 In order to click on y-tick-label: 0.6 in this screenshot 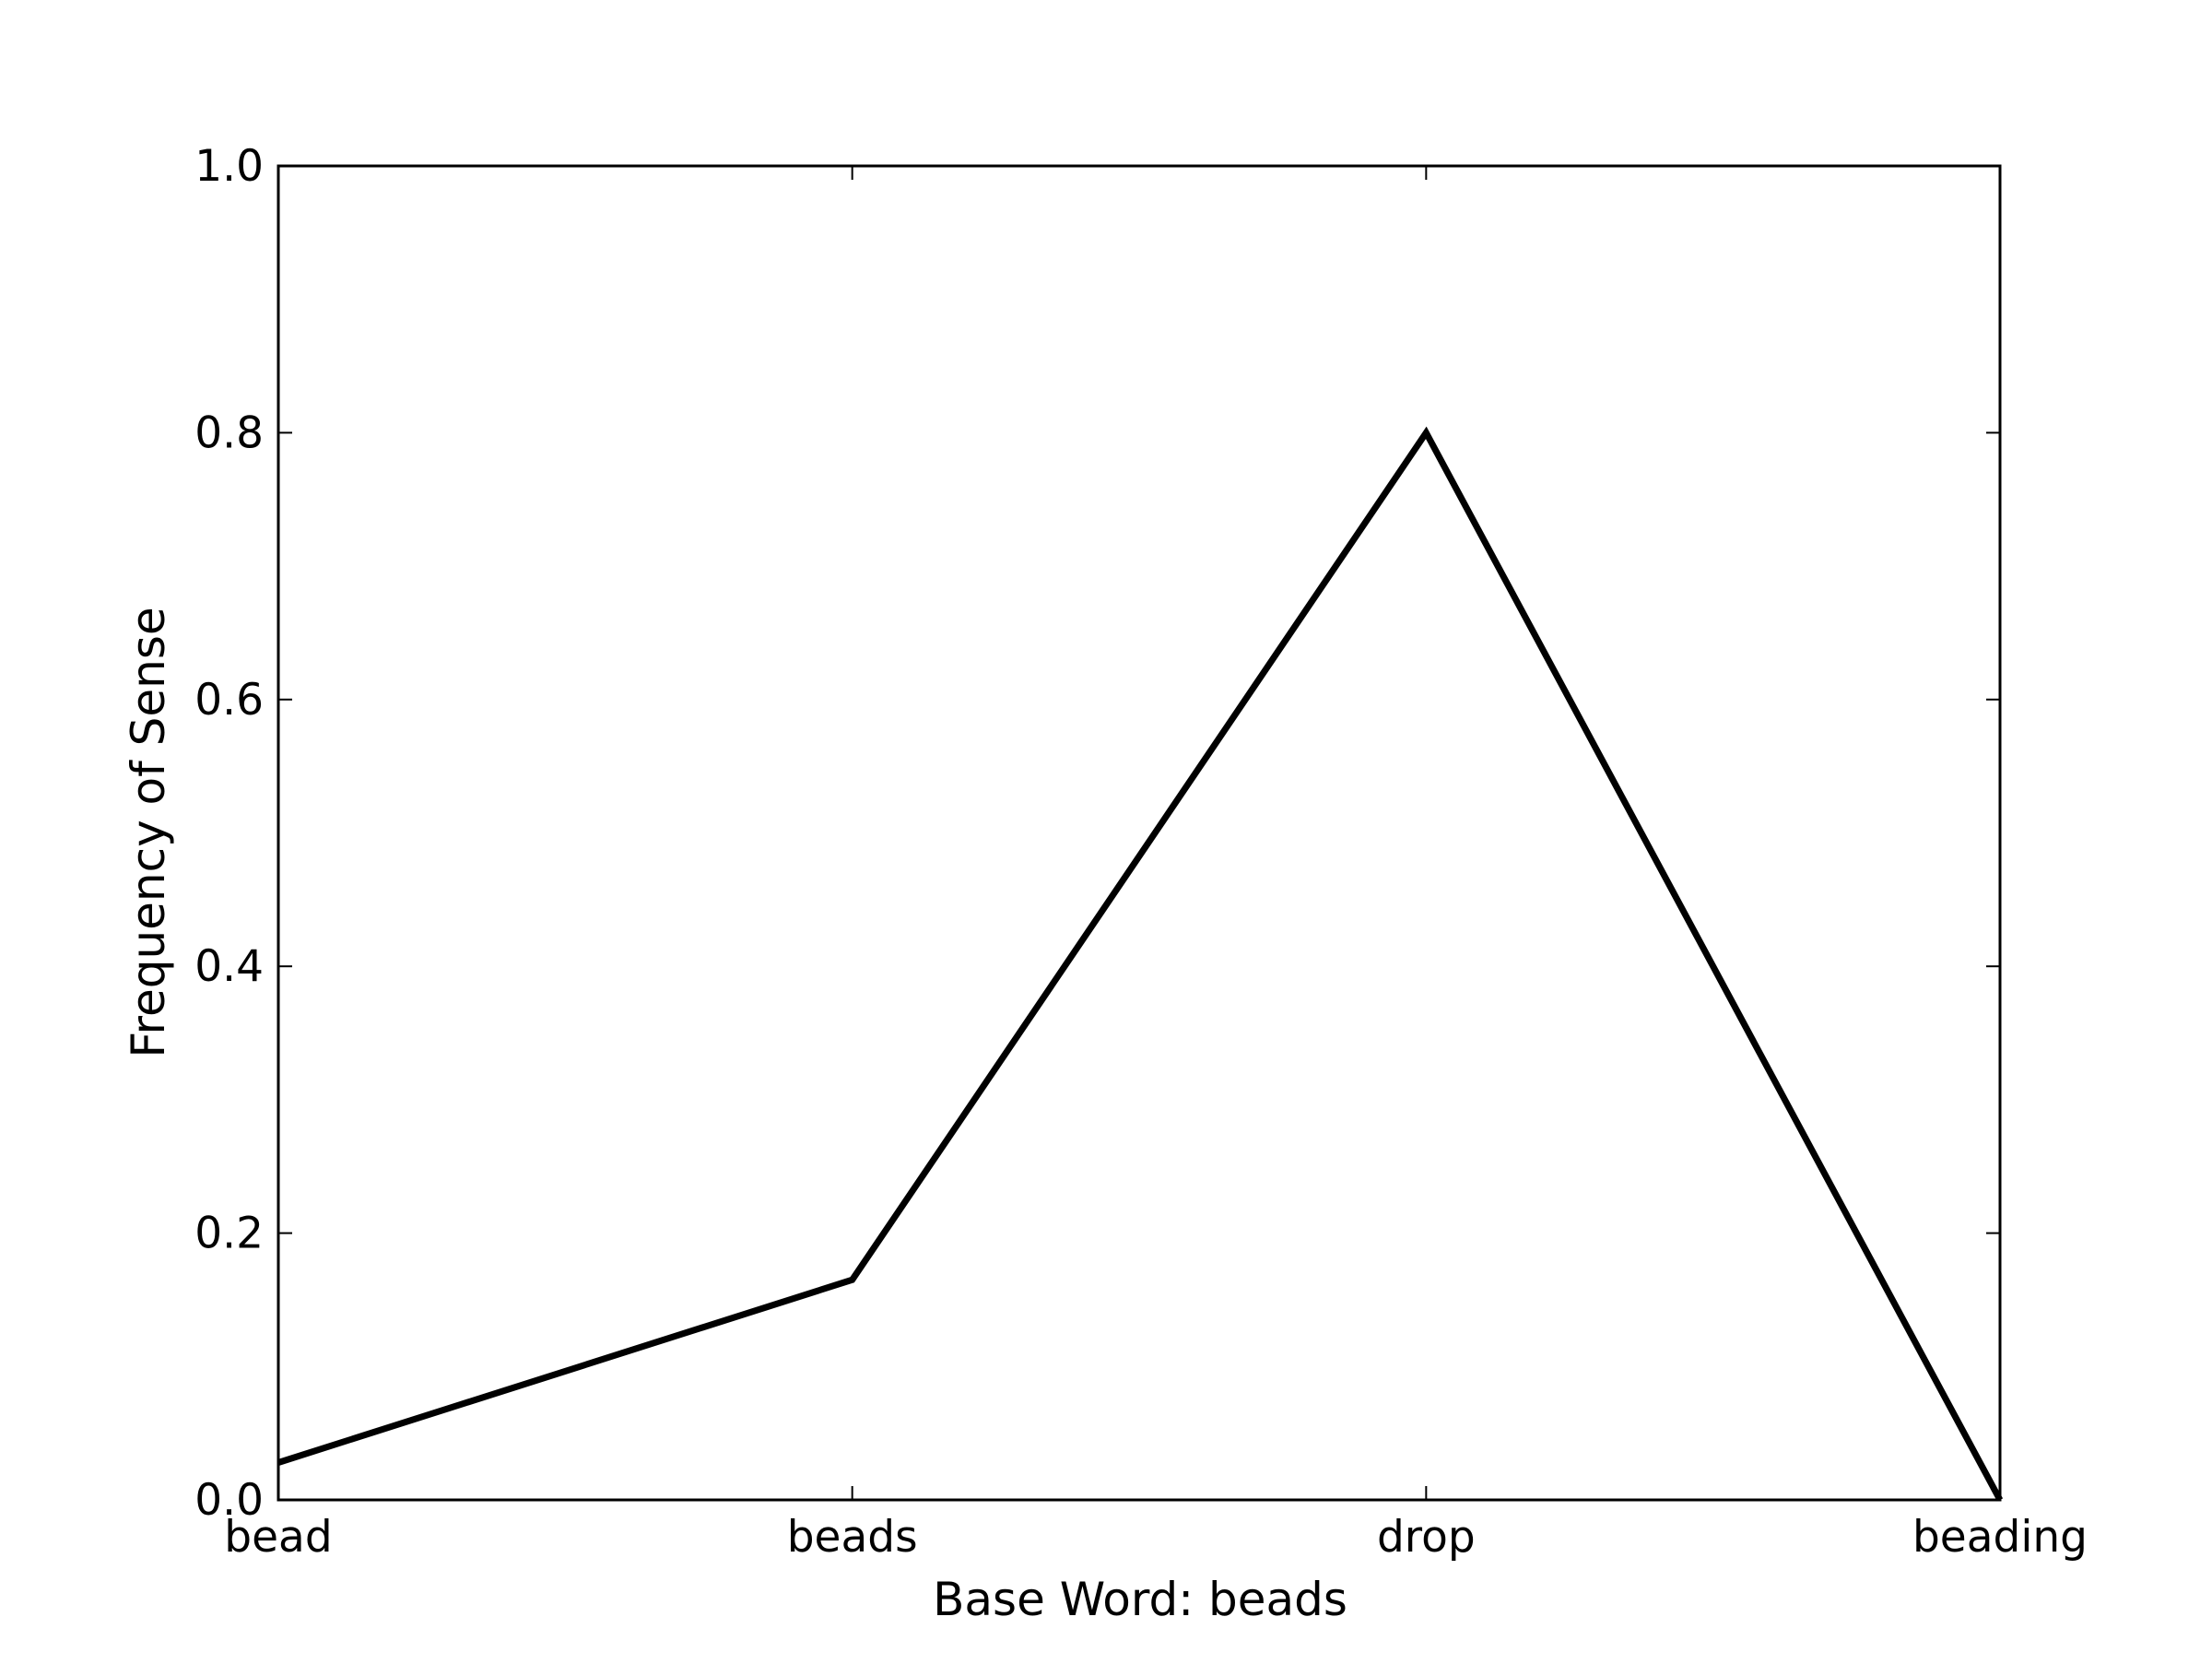, I will do `click(229, 700)`.